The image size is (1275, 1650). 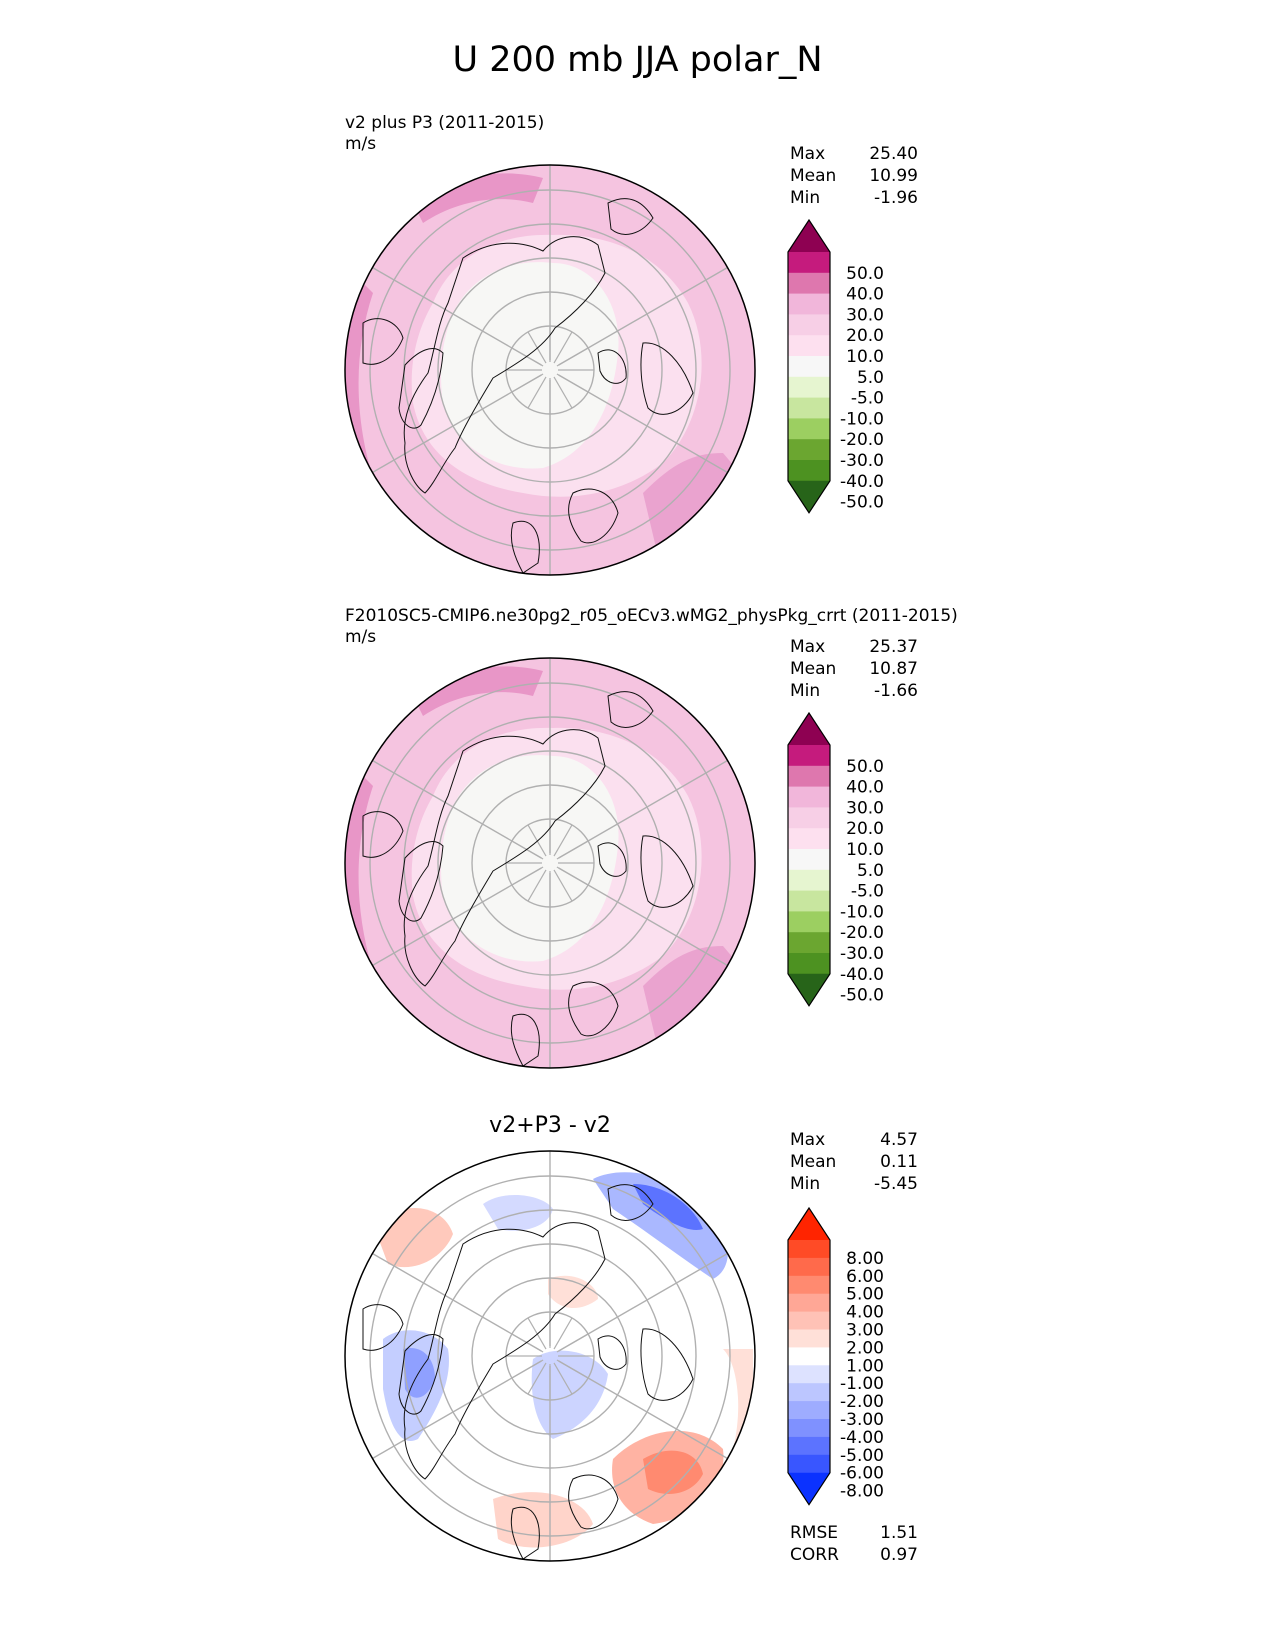 What do you see at coordinates (668, 1207) in the screenshot?
I see `field-negative-strong` at bounding box center [668, 1207].